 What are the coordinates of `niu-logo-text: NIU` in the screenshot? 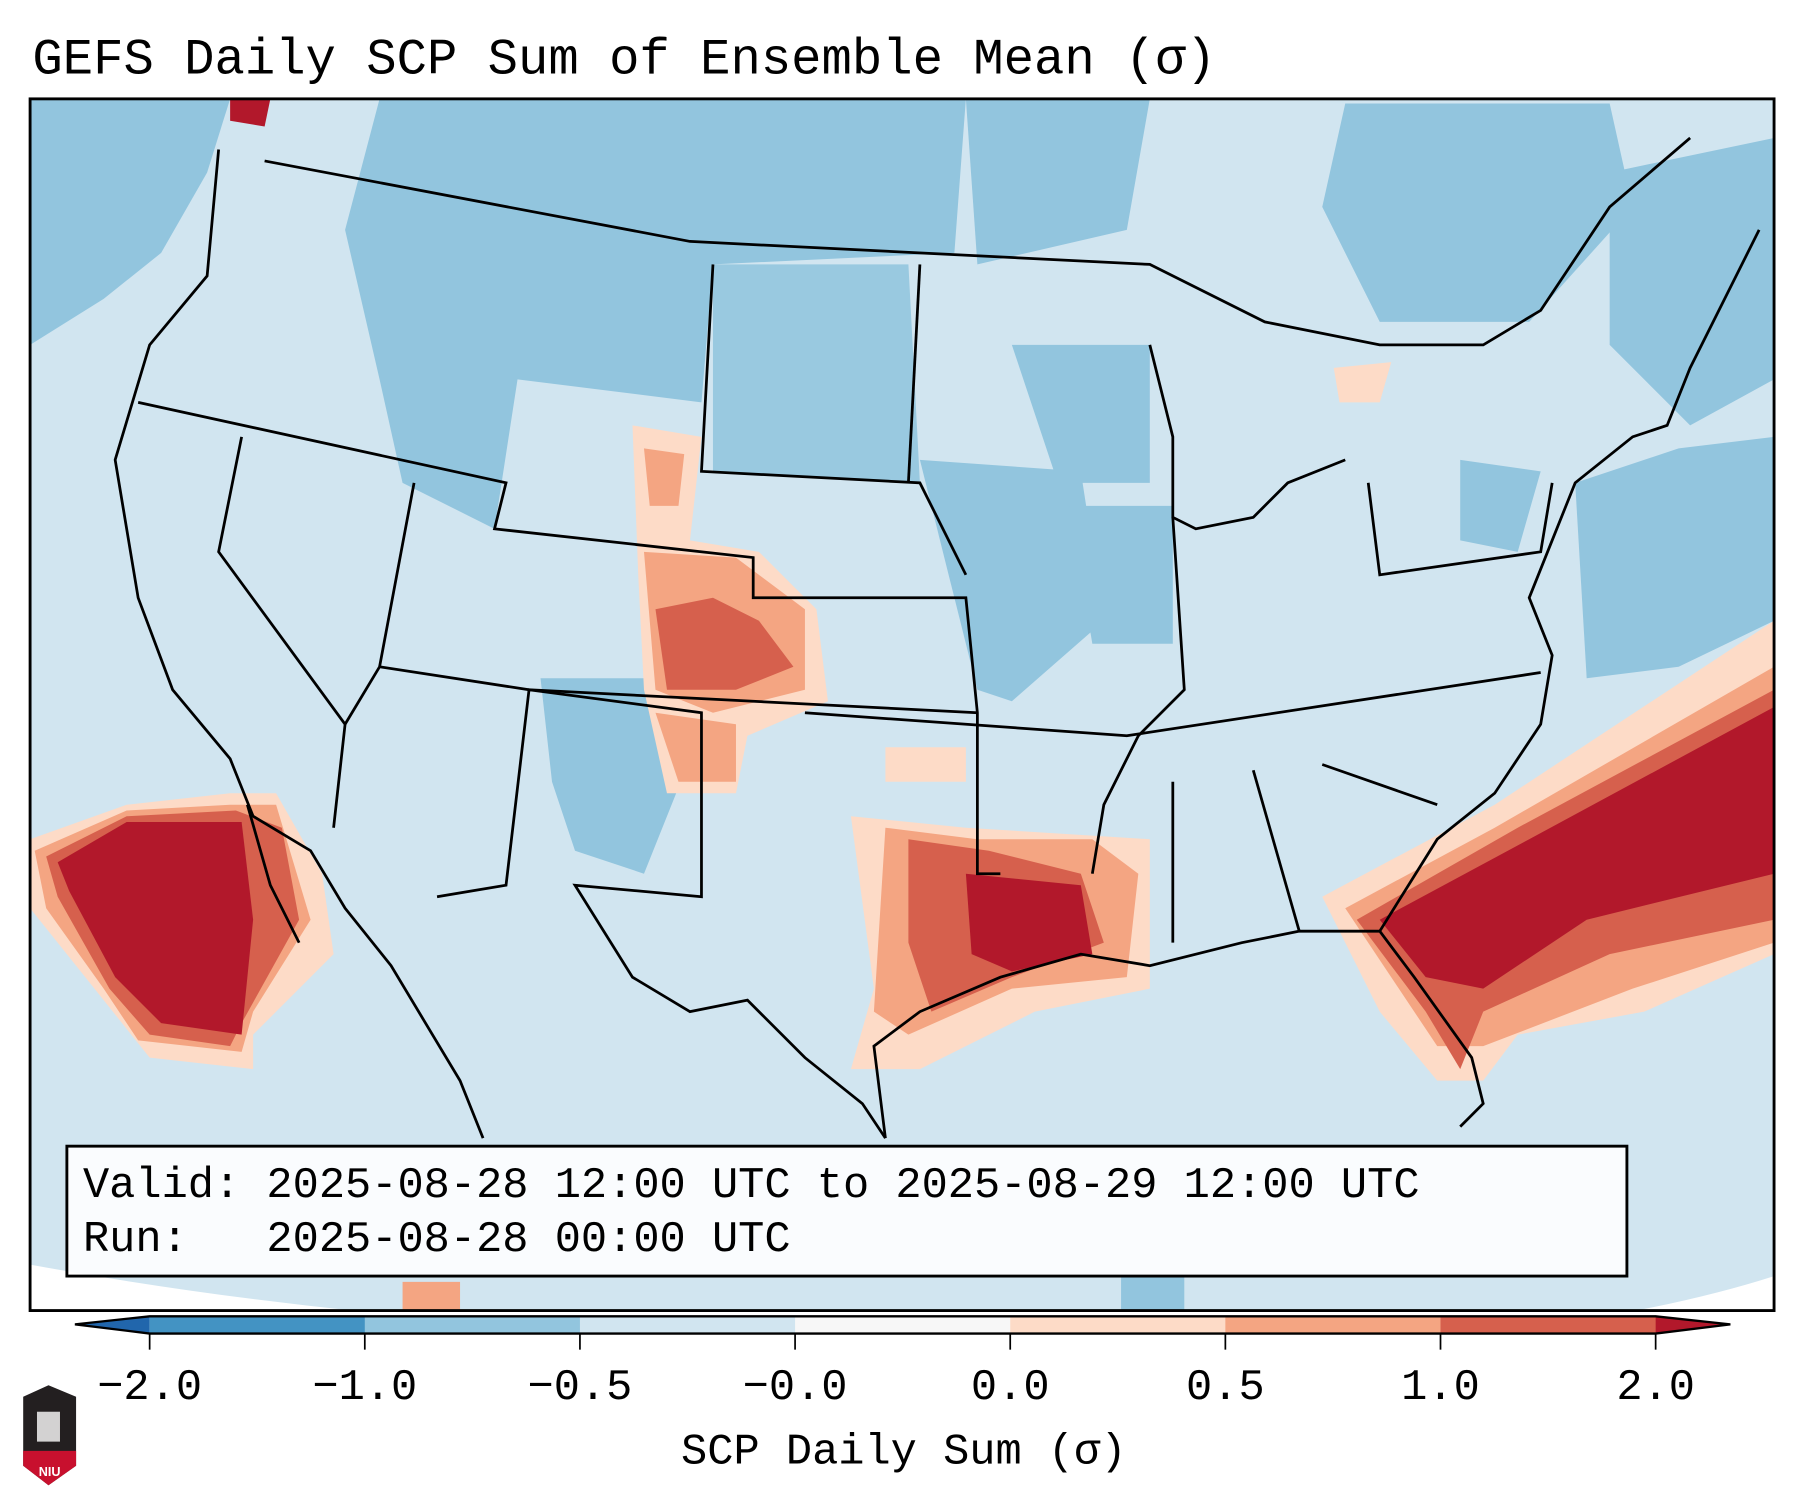 It's located at (50, 1472).